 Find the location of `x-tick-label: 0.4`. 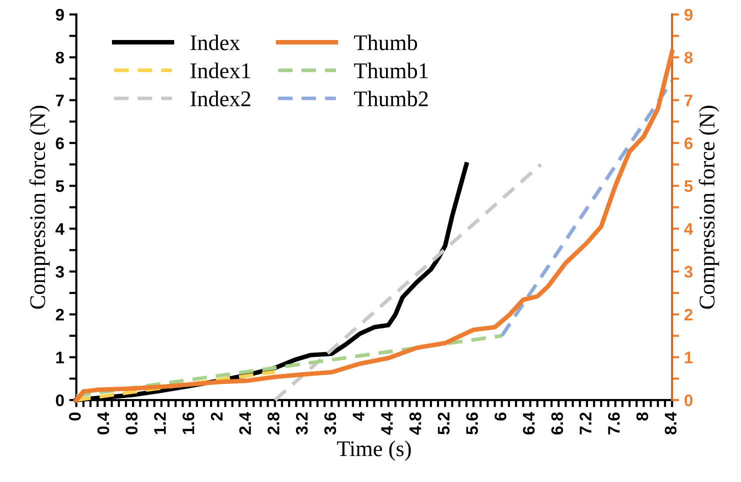

x-tick-label: 0.4 is located at coordinates (103, 423).